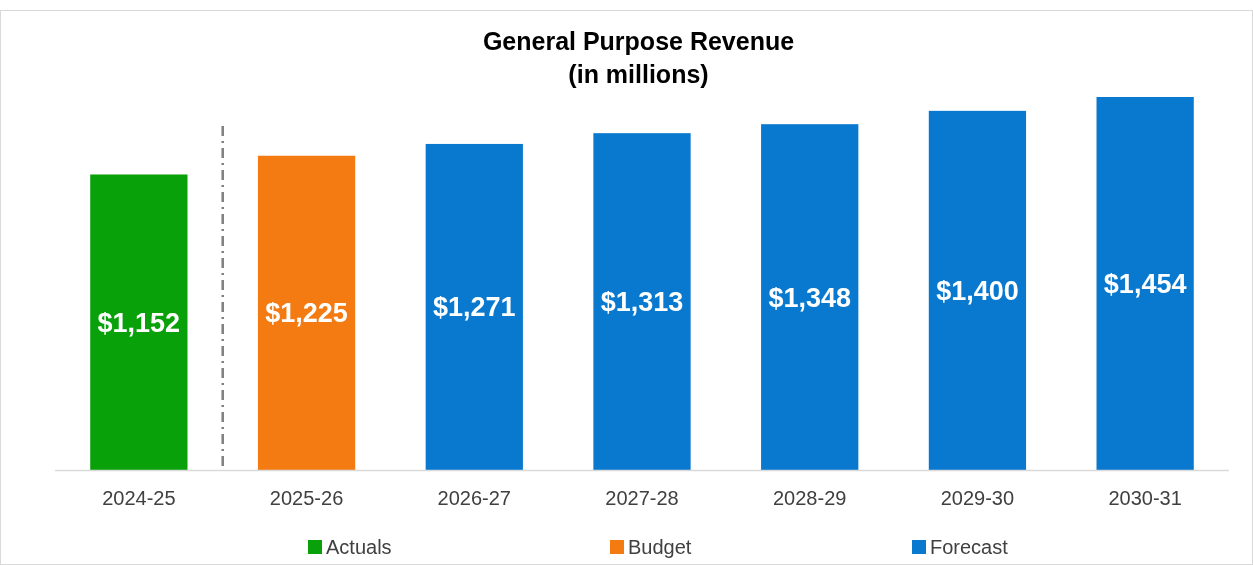 This screenshot has height=565, width=1253. I want to click on legend-label: Actuals, so click(359, 547).